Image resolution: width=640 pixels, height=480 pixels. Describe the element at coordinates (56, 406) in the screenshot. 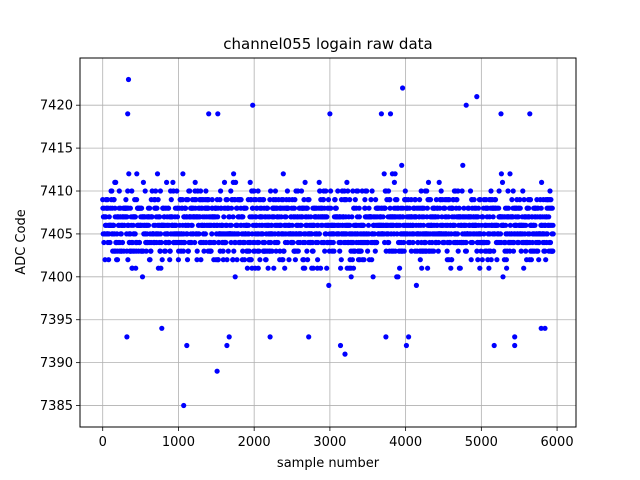

I see `y-tick-label: 7385` at that location.